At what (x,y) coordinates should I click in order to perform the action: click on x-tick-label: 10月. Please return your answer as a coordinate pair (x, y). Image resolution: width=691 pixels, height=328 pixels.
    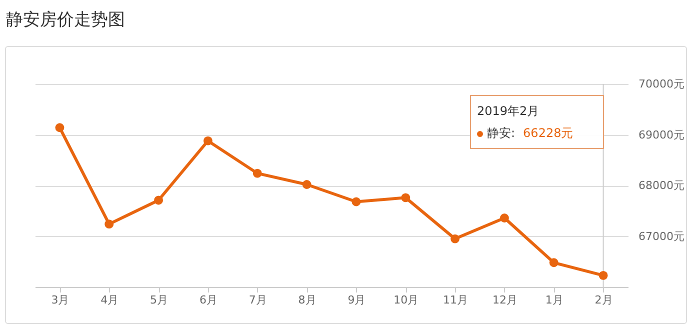
    Looking at the image, I should click on (406, 300).